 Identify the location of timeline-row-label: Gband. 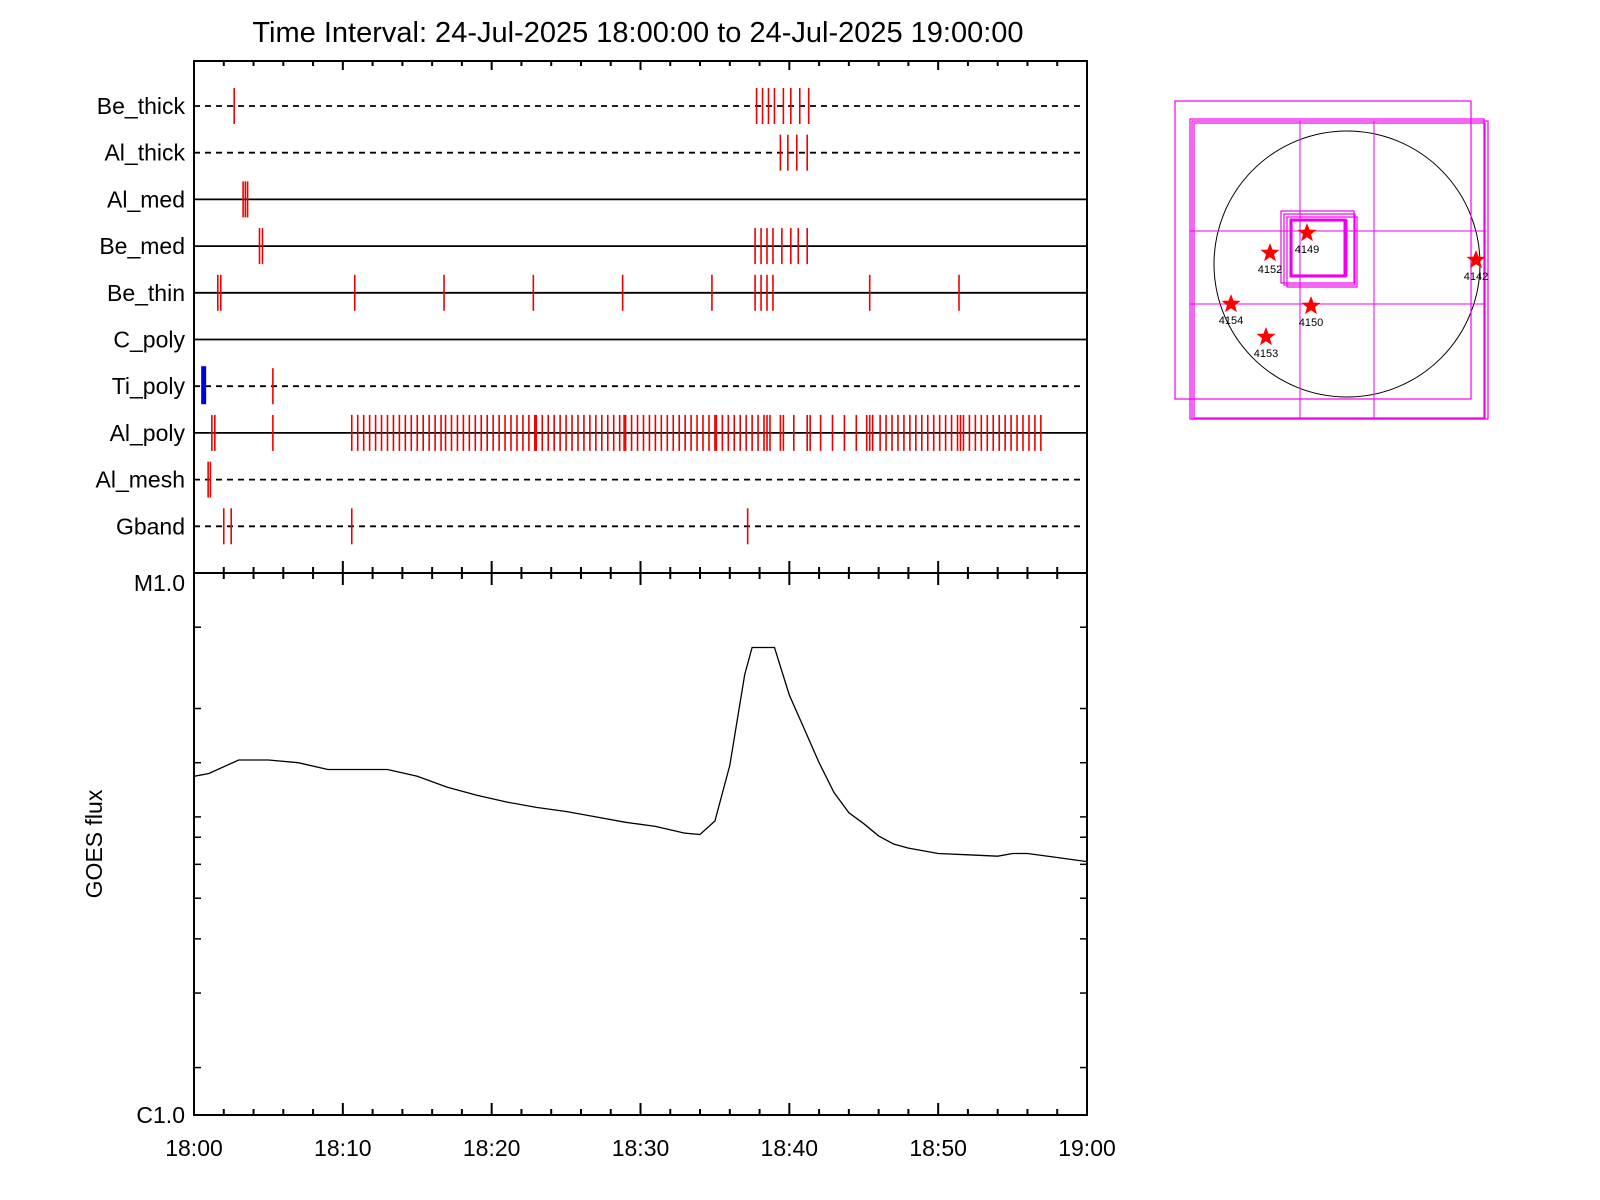
(150, 526).